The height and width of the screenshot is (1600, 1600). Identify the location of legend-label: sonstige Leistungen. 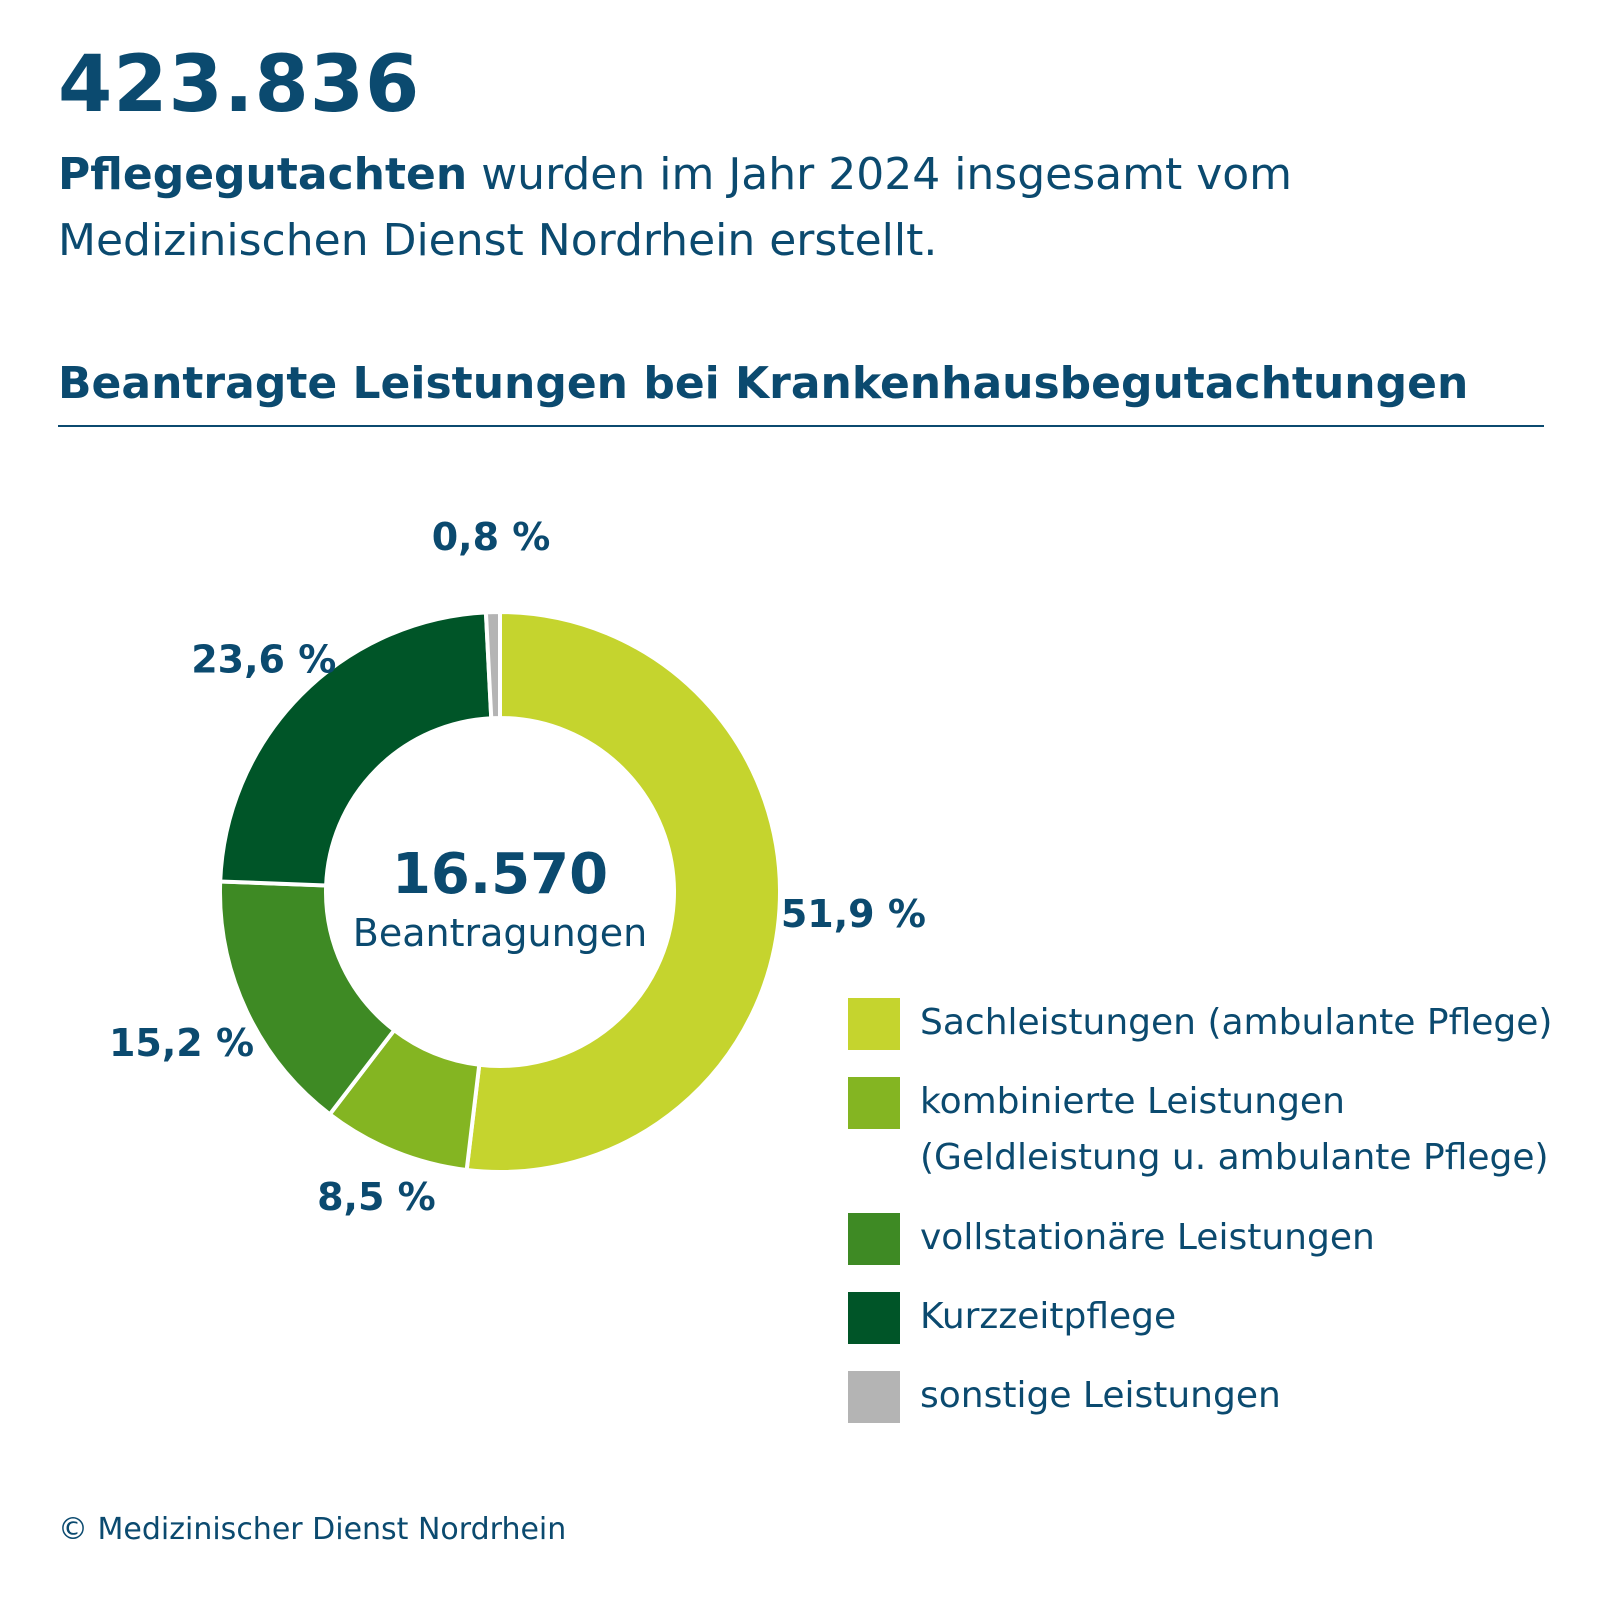
(1100, 1395).